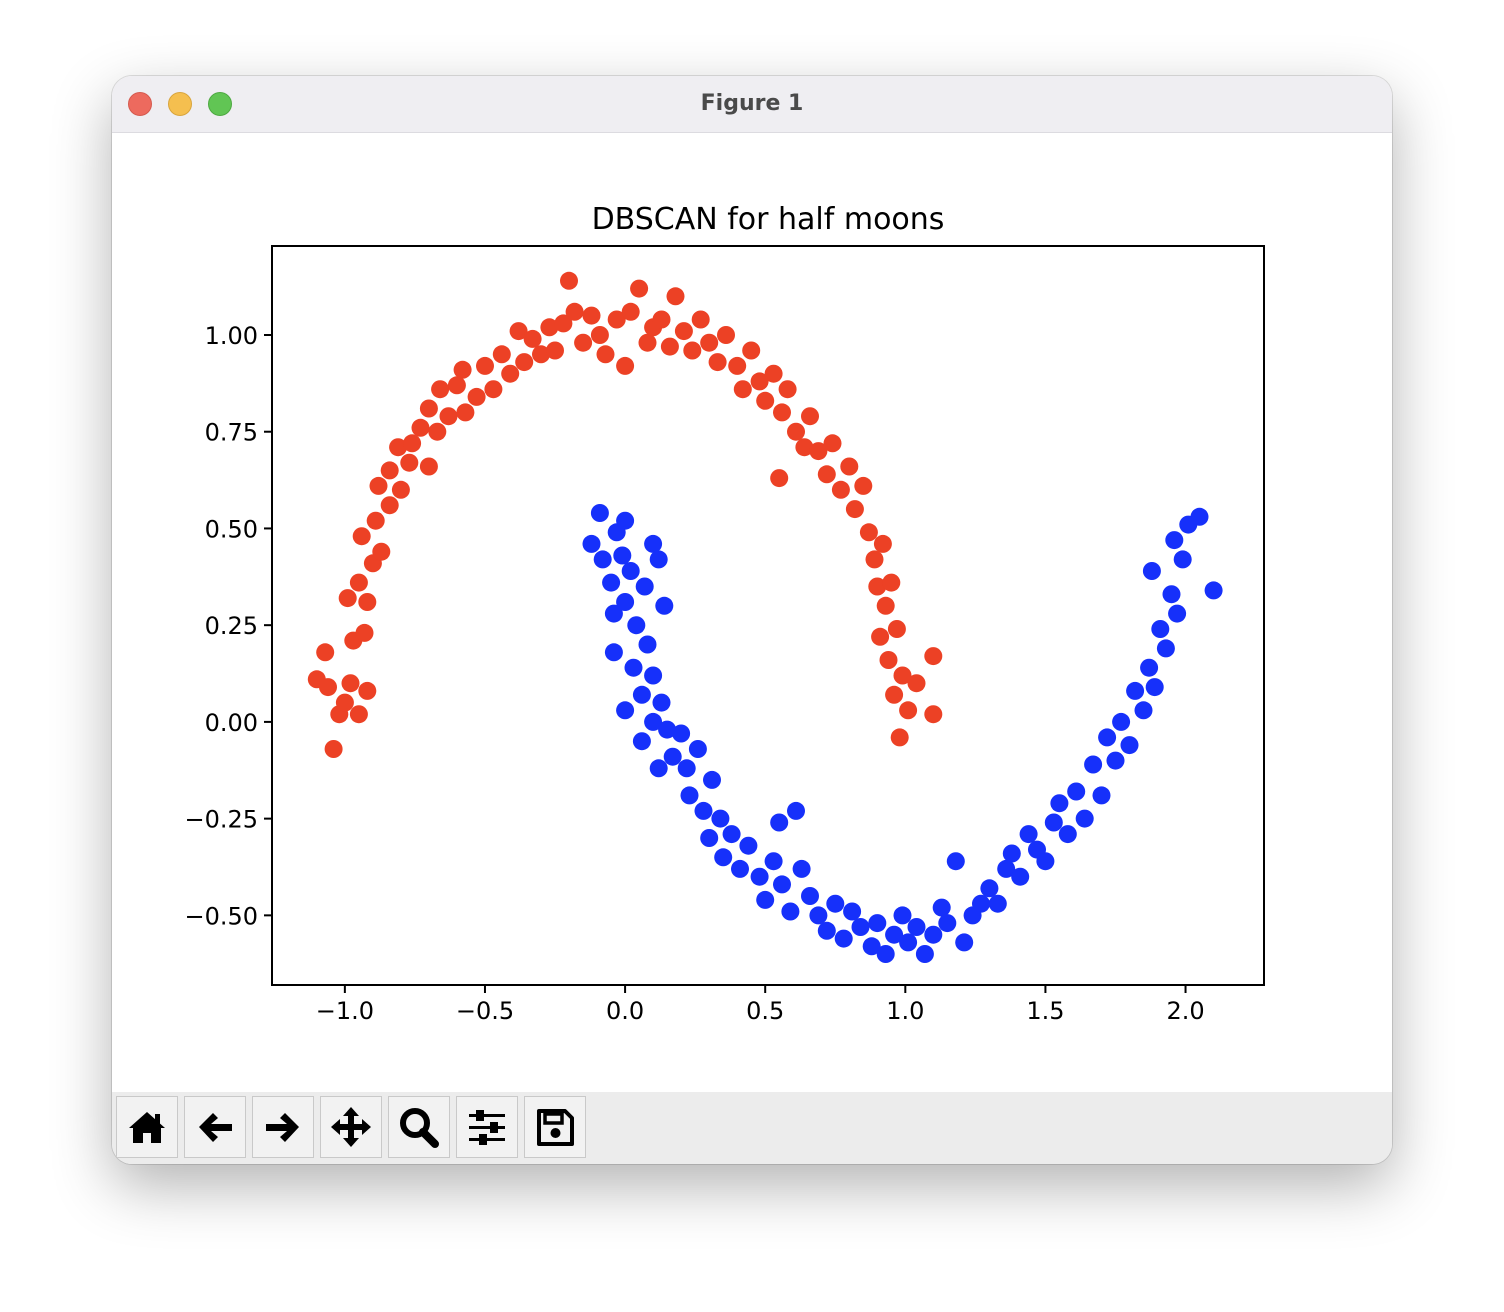  I want to click on title-bar: Figure 1, so click(752, 104).